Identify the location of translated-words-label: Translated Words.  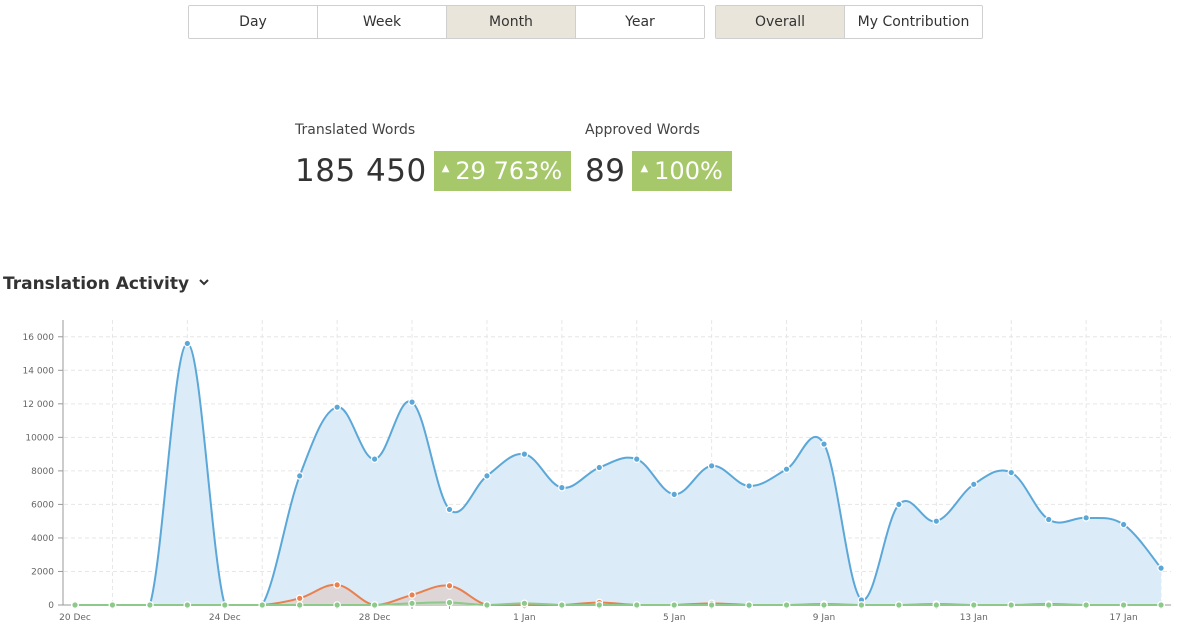
(355, 130).